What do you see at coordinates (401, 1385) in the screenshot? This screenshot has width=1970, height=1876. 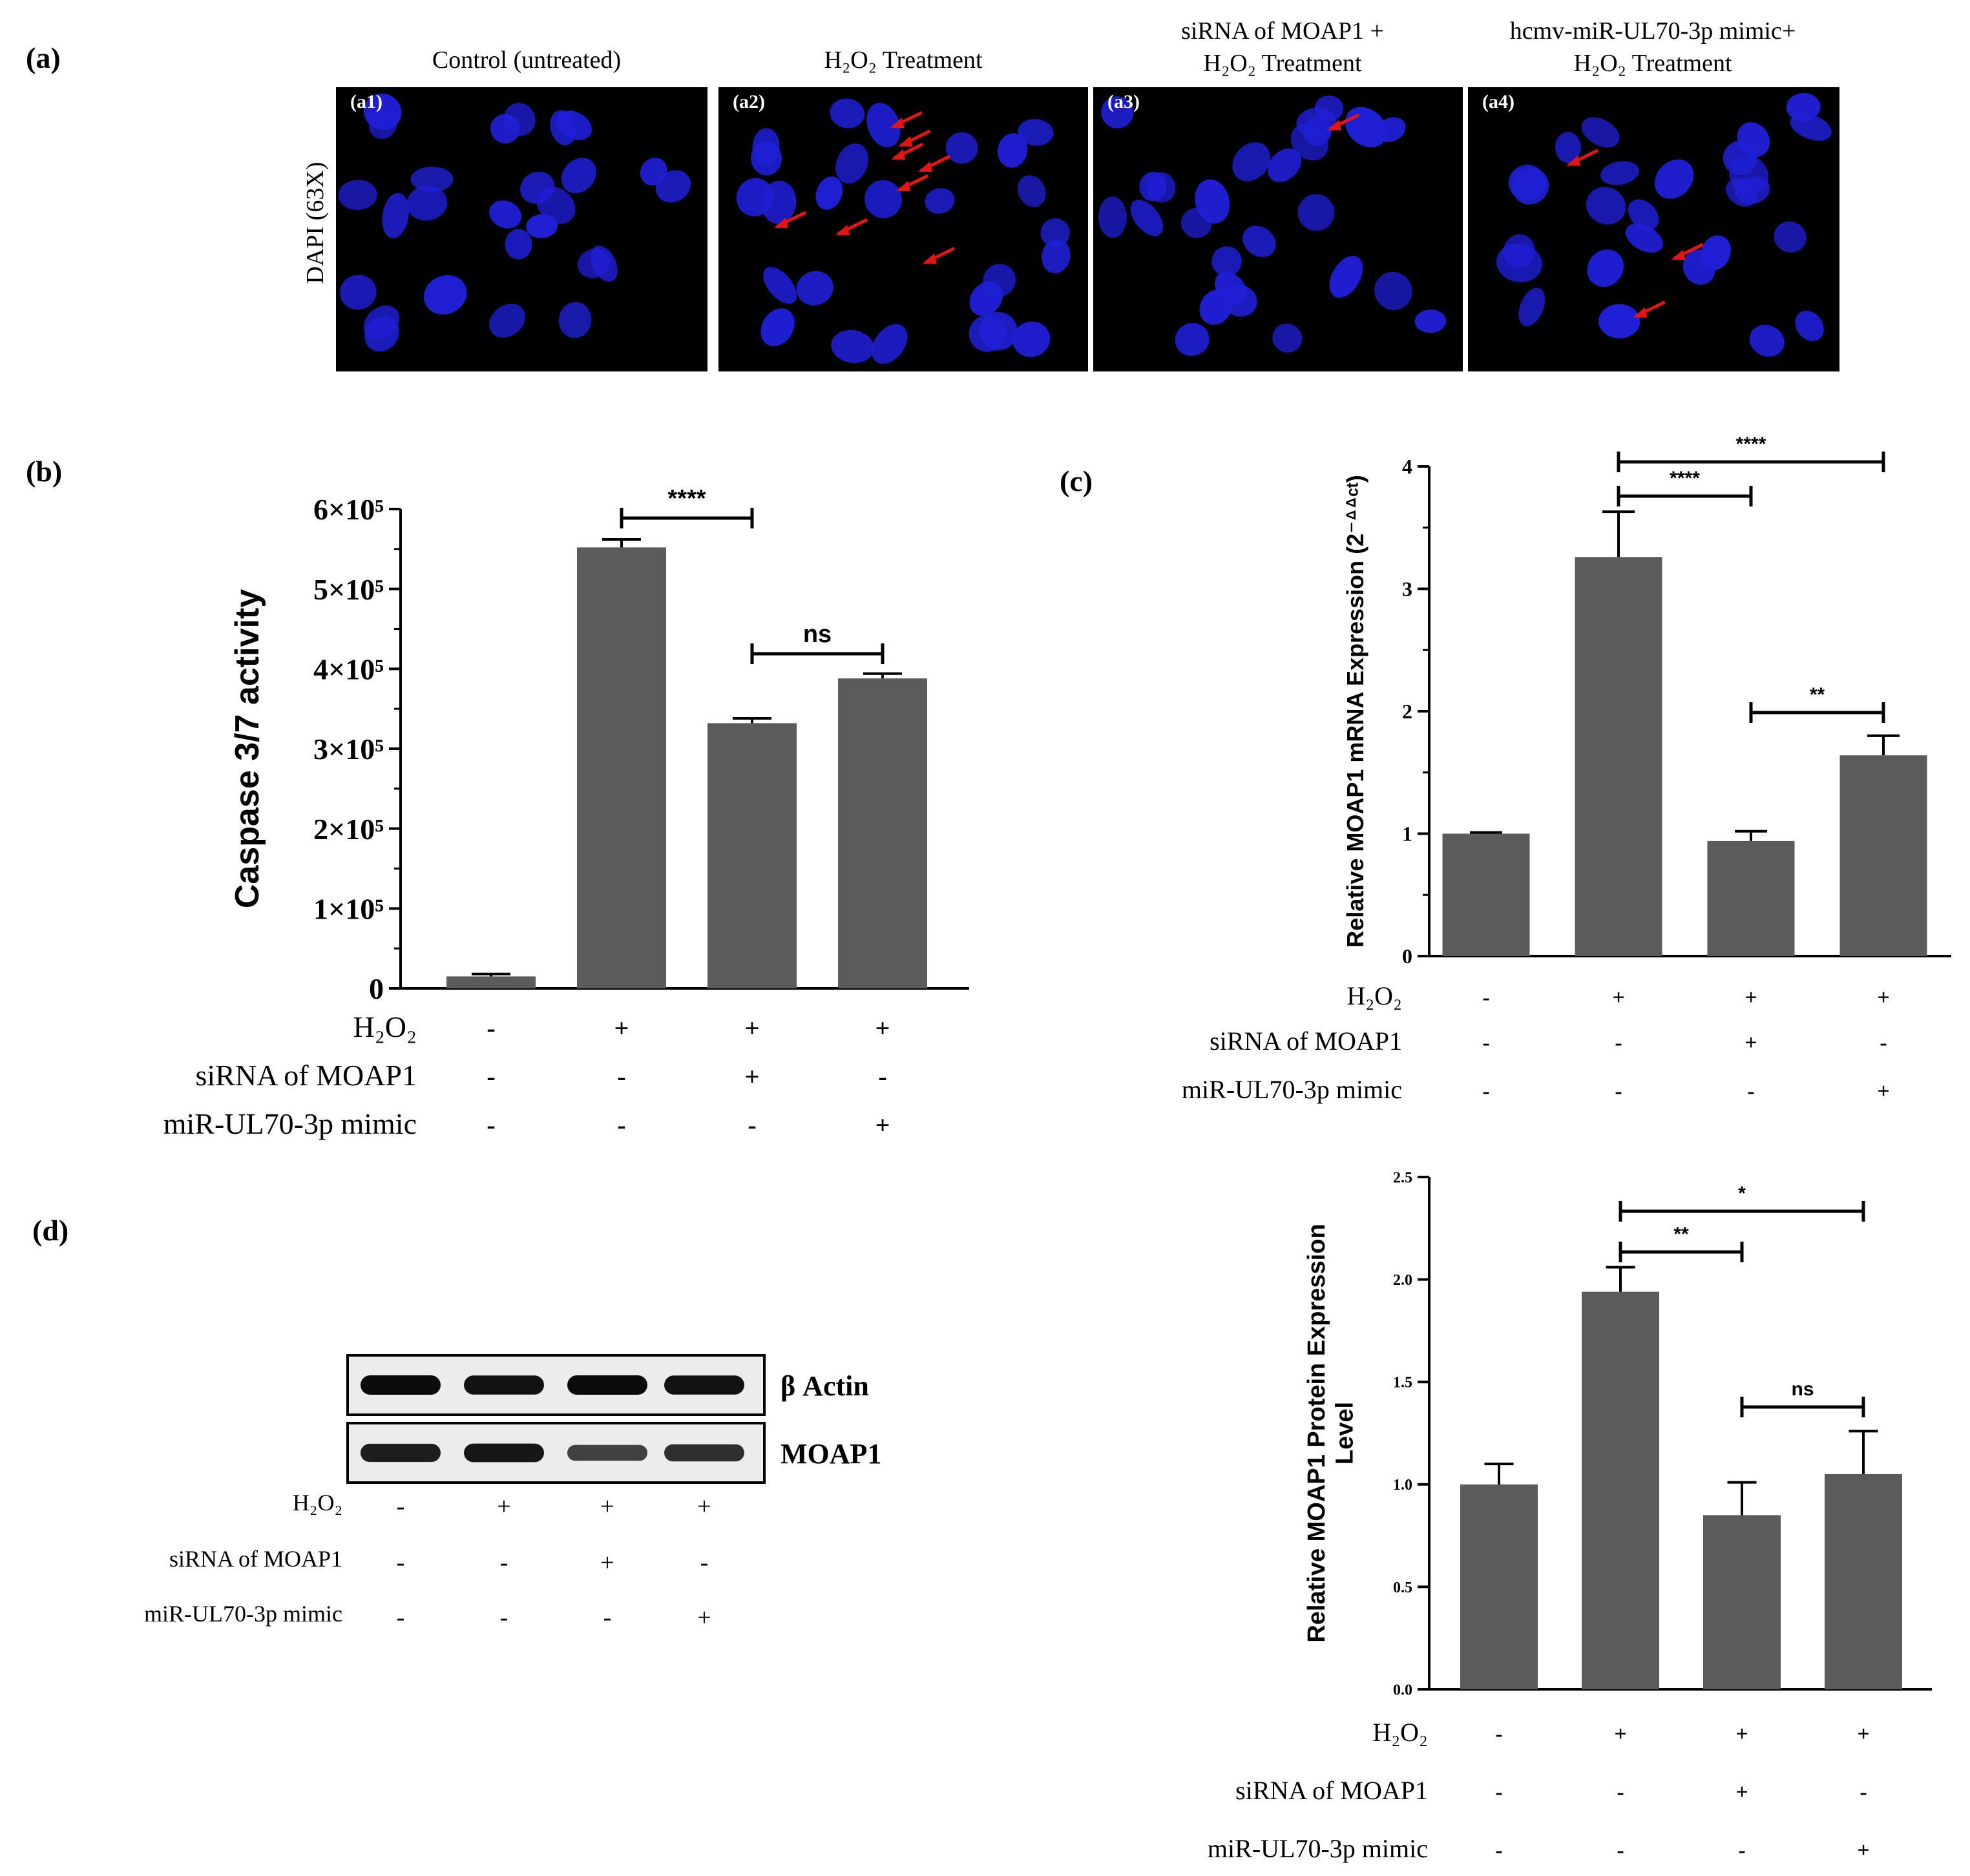 I see `blot-band` at bounding box center [401, 1385].